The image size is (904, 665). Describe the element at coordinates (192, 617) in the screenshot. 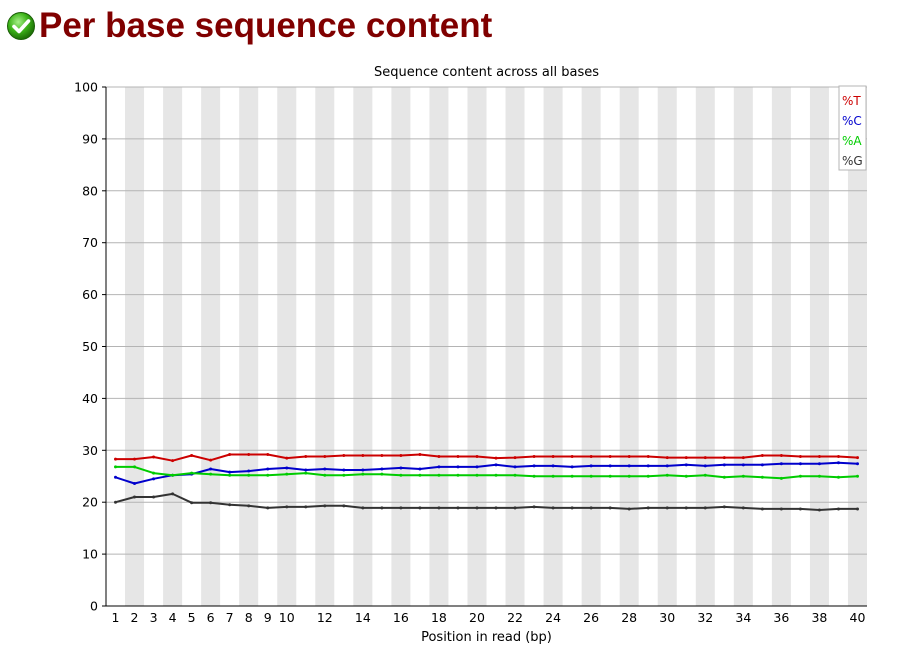

I see `x-tick-label-5: 5` at that location.